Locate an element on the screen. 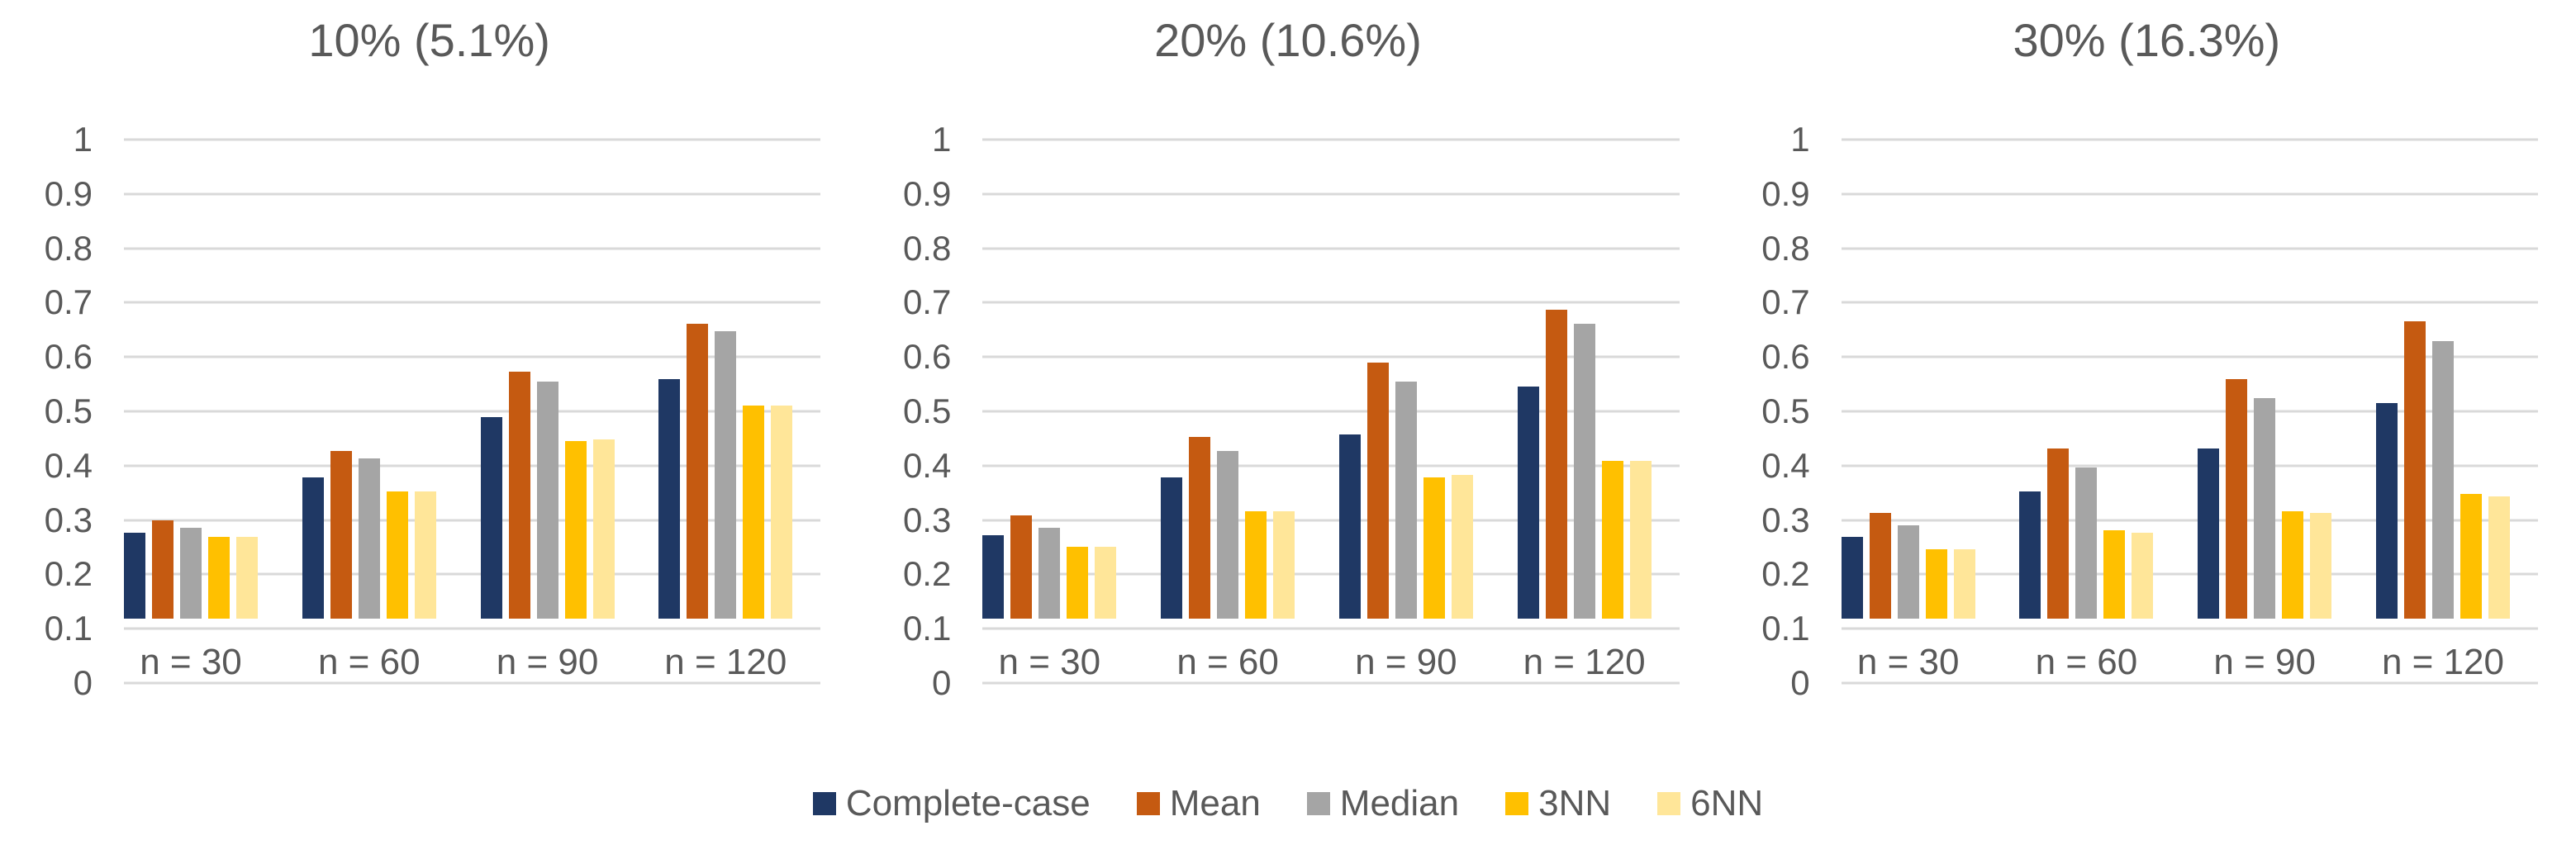  y-tick-label: 0.9 is located at coordinates (1785, 193).